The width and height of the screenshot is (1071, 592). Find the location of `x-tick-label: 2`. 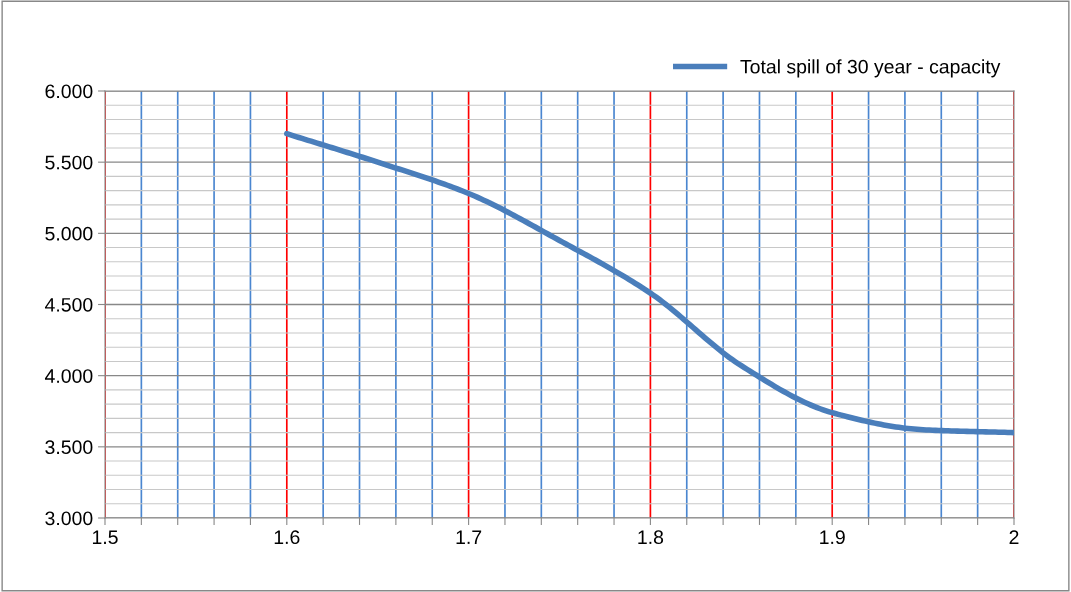

x-tick-label: 2 is located at coordinates (1014, 537).